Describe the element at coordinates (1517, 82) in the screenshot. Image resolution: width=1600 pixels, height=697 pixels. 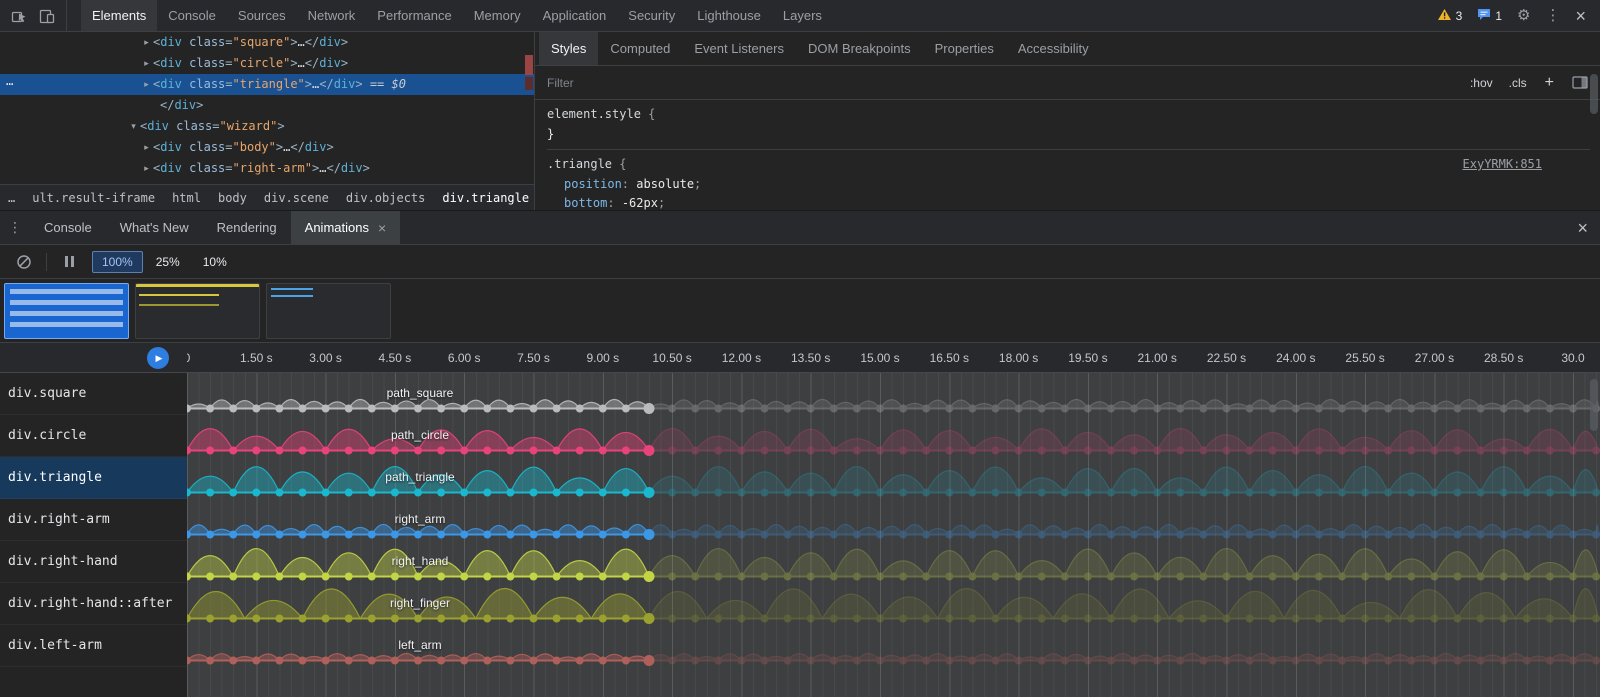
I see `element-classes-button: .cls` at that location.